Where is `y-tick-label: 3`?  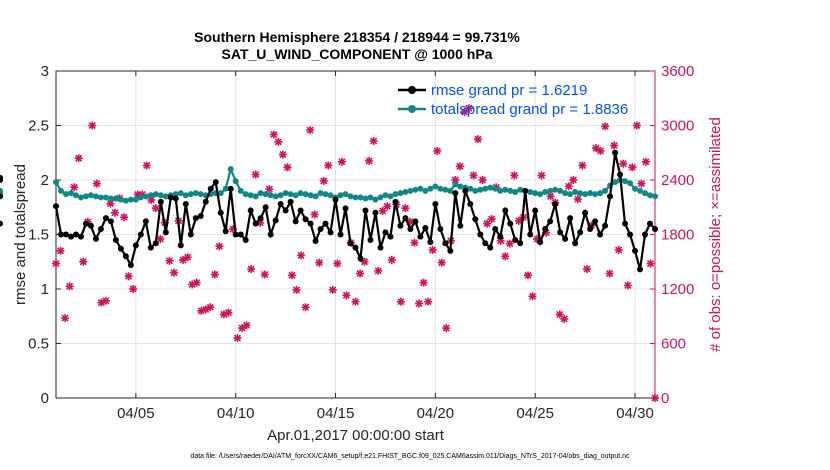 y-tick-label: 3 is located at coordinates (45, 71).